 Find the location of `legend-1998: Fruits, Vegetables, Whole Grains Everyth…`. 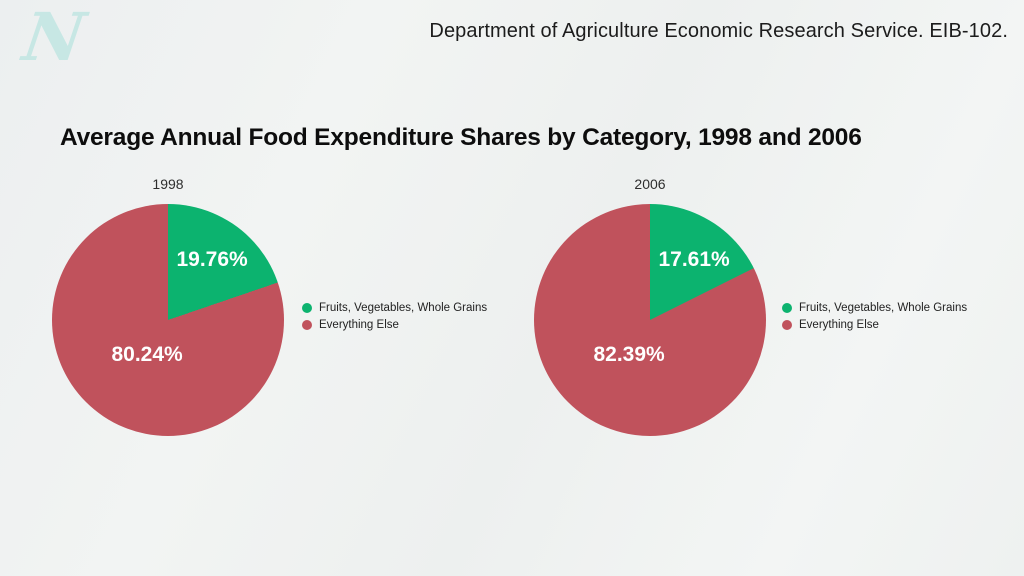

legend-1998: Fruits, Vegetables, Whole Grains Everyth… is located at coordinates (394, 319).